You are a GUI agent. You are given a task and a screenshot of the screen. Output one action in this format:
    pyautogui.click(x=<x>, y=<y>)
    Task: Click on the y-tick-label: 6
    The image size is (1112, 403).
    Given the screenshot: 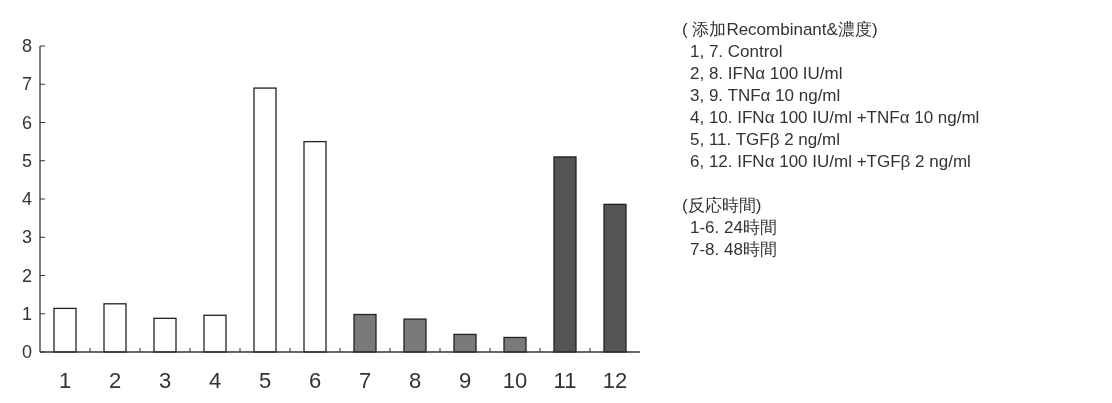 What is the action you would take?
    pyautogui.click(x=26, y=122)
    